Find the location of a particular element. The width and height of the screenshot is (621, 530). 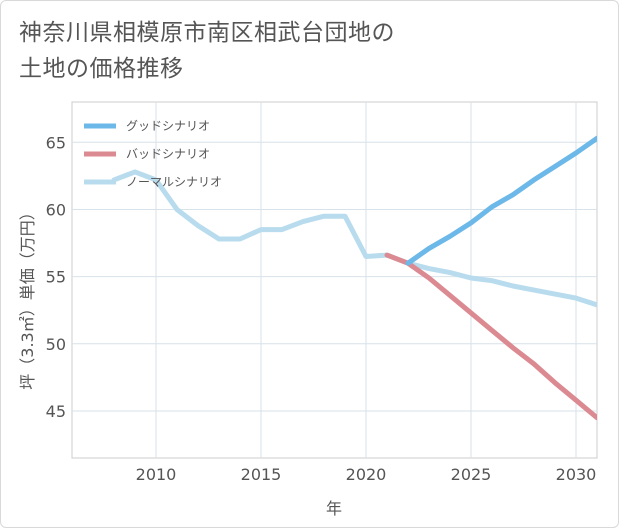

legend-label-0: グッドシナリオ is located at coordinates (168, 126).